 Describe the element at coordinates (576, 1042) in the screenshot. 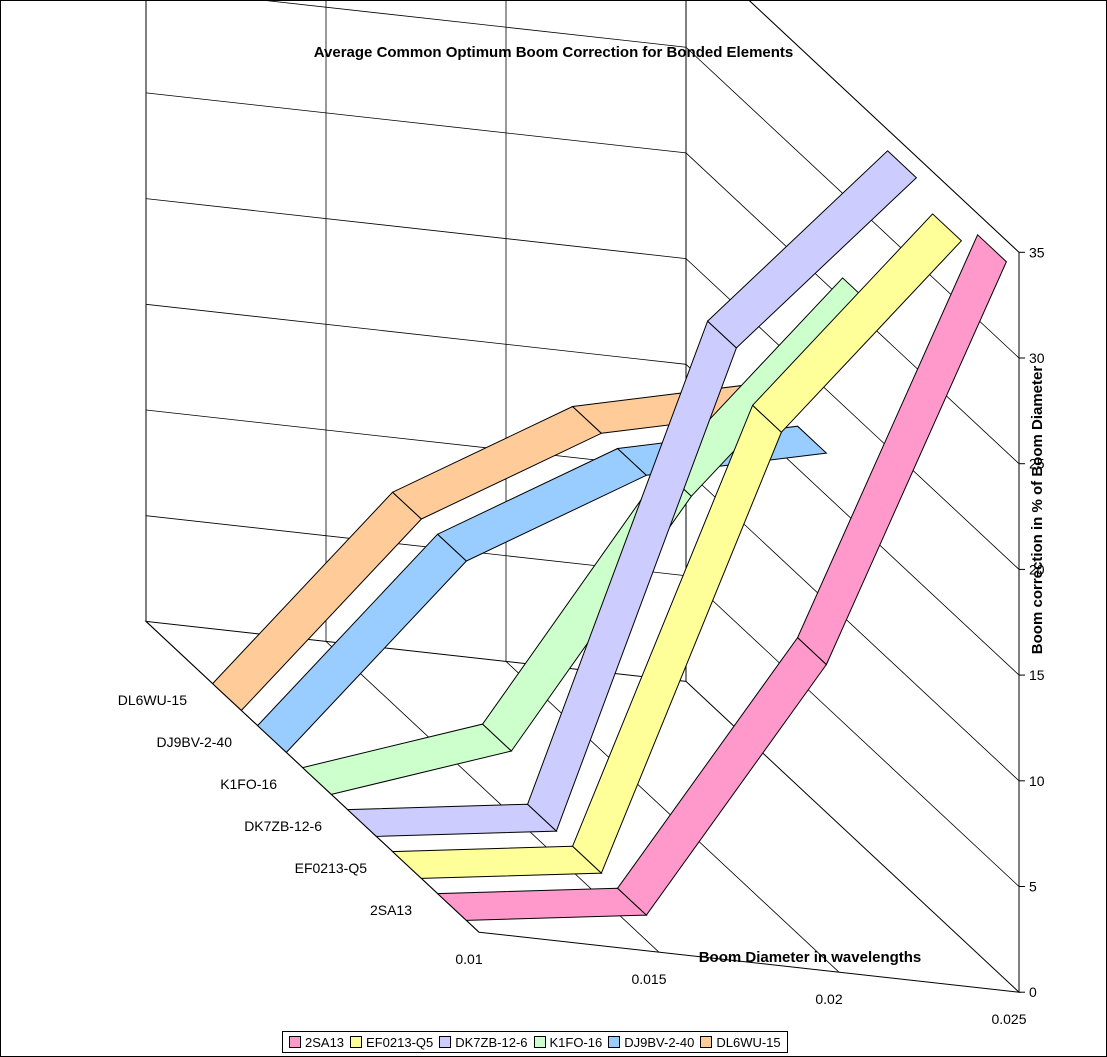

I see `legend-label: K1FO-16` at that location.